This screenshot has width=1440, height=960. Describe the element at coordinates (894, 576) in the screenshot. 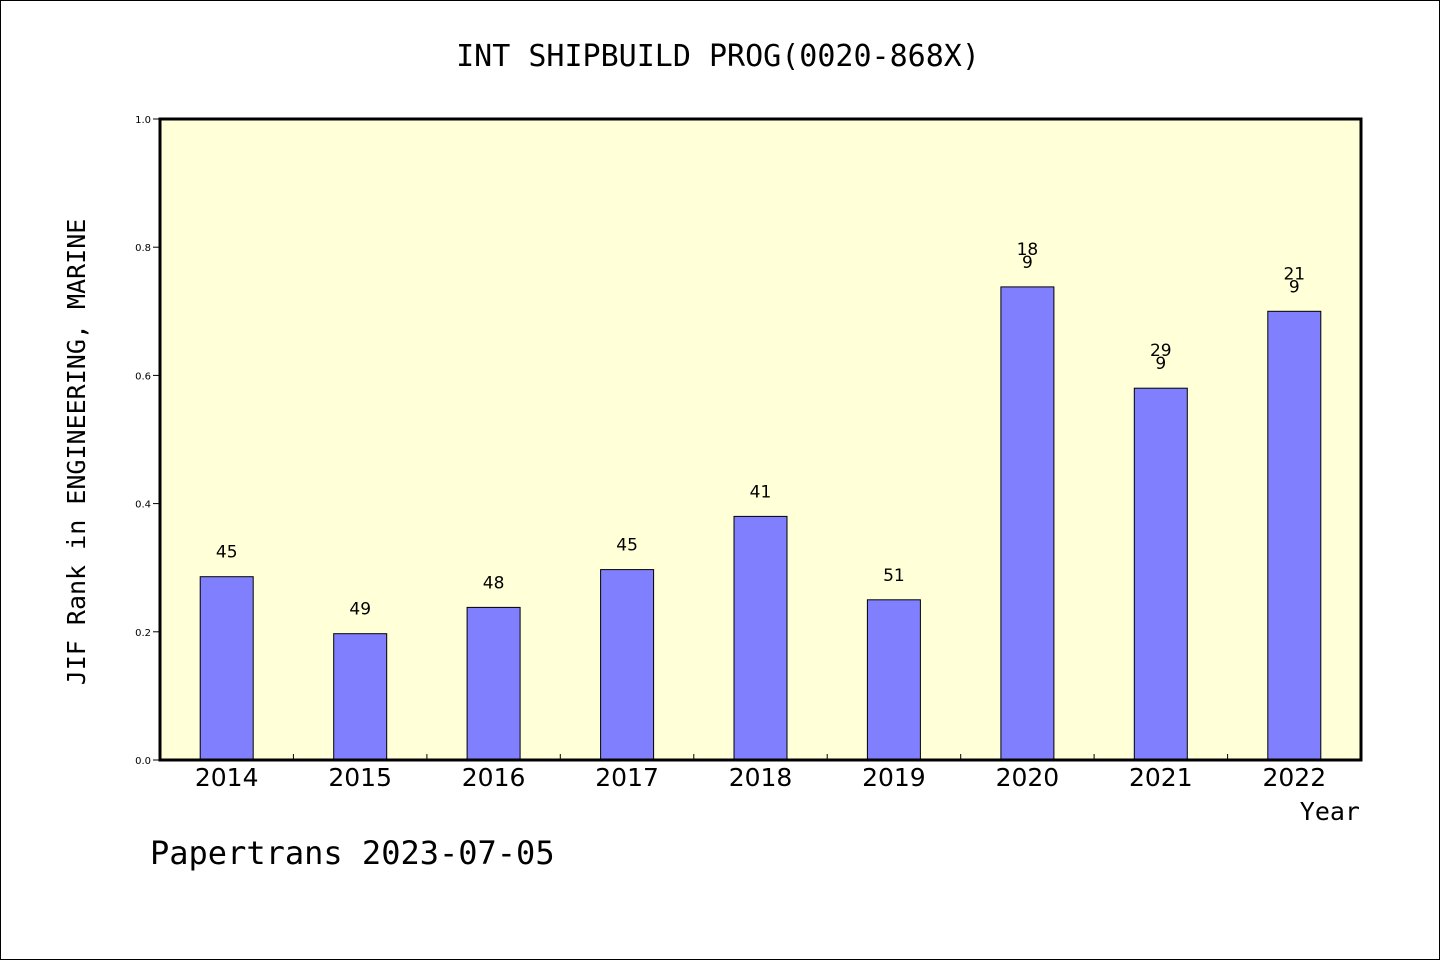

I see `data-label-2019: 51` at that location.